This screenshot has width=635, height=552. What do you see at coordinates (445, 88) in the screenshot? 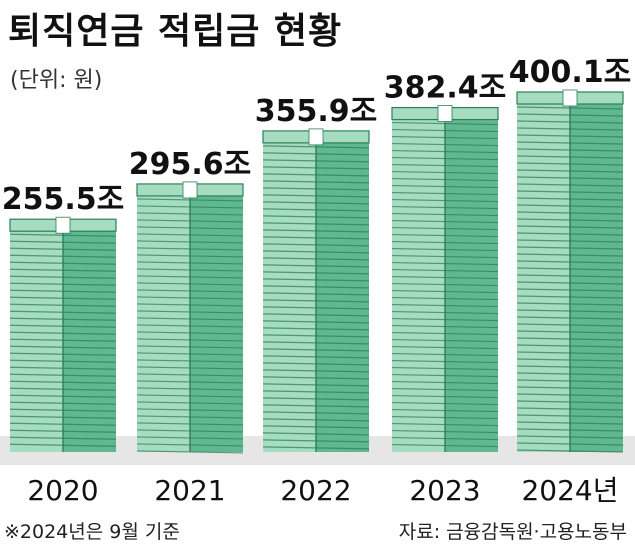
I see `value-label: 382.4조` at bounding box center [445, 88].